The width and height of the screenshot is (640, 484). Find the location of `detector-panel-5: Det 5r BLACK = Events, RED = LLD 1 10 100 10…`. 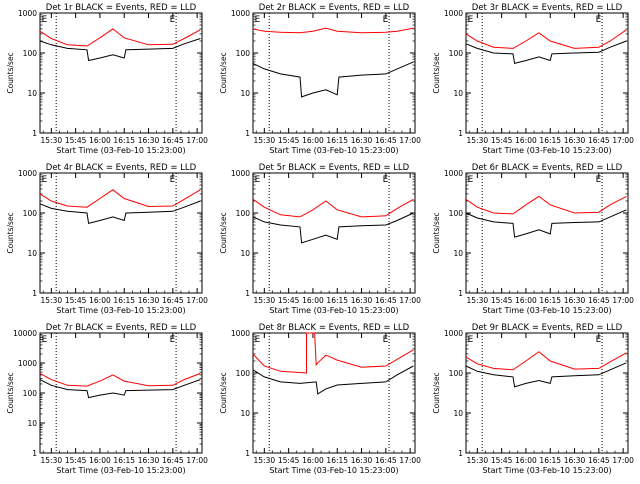

detector-panel-5: Det 5r BLACK = Events, RED = LLD 1 10 100 10… is located at coordinates (320, 239).